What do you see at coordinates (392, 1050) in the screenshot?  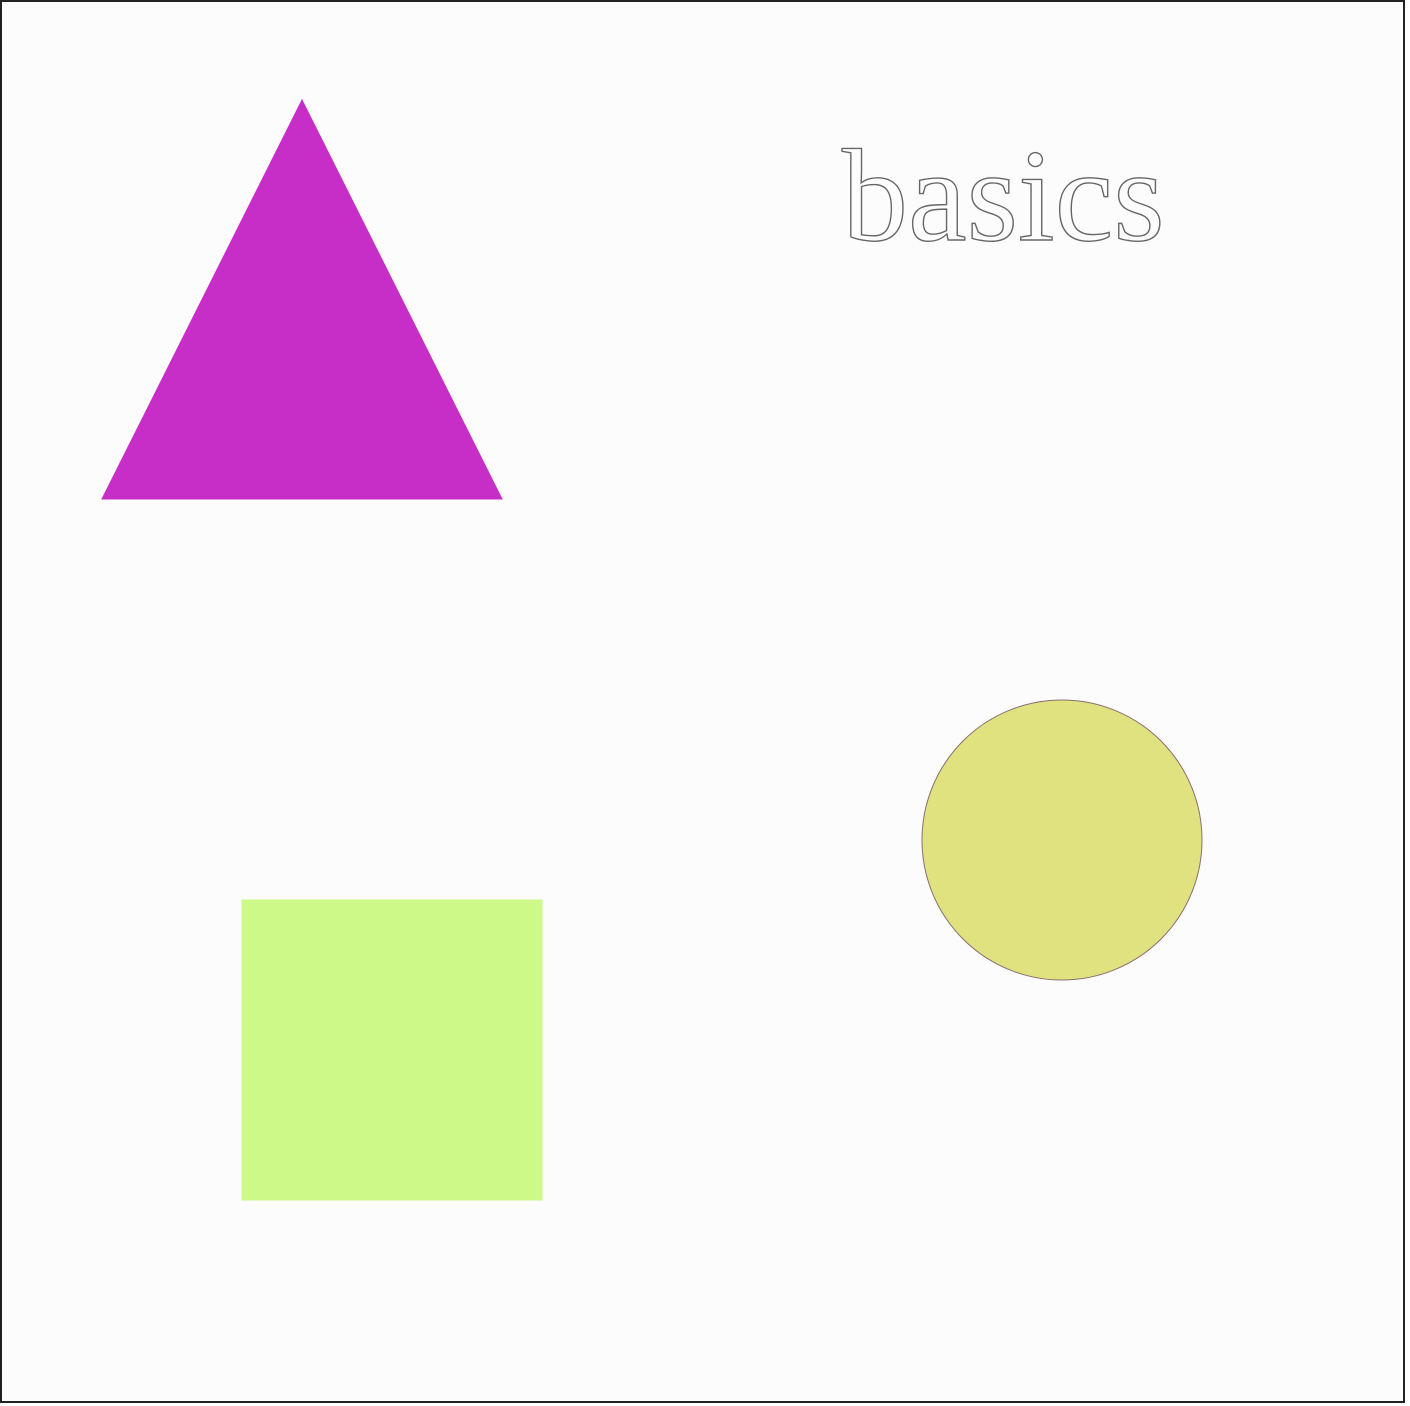 I see `green-square` at bounding box center [392, 1050].